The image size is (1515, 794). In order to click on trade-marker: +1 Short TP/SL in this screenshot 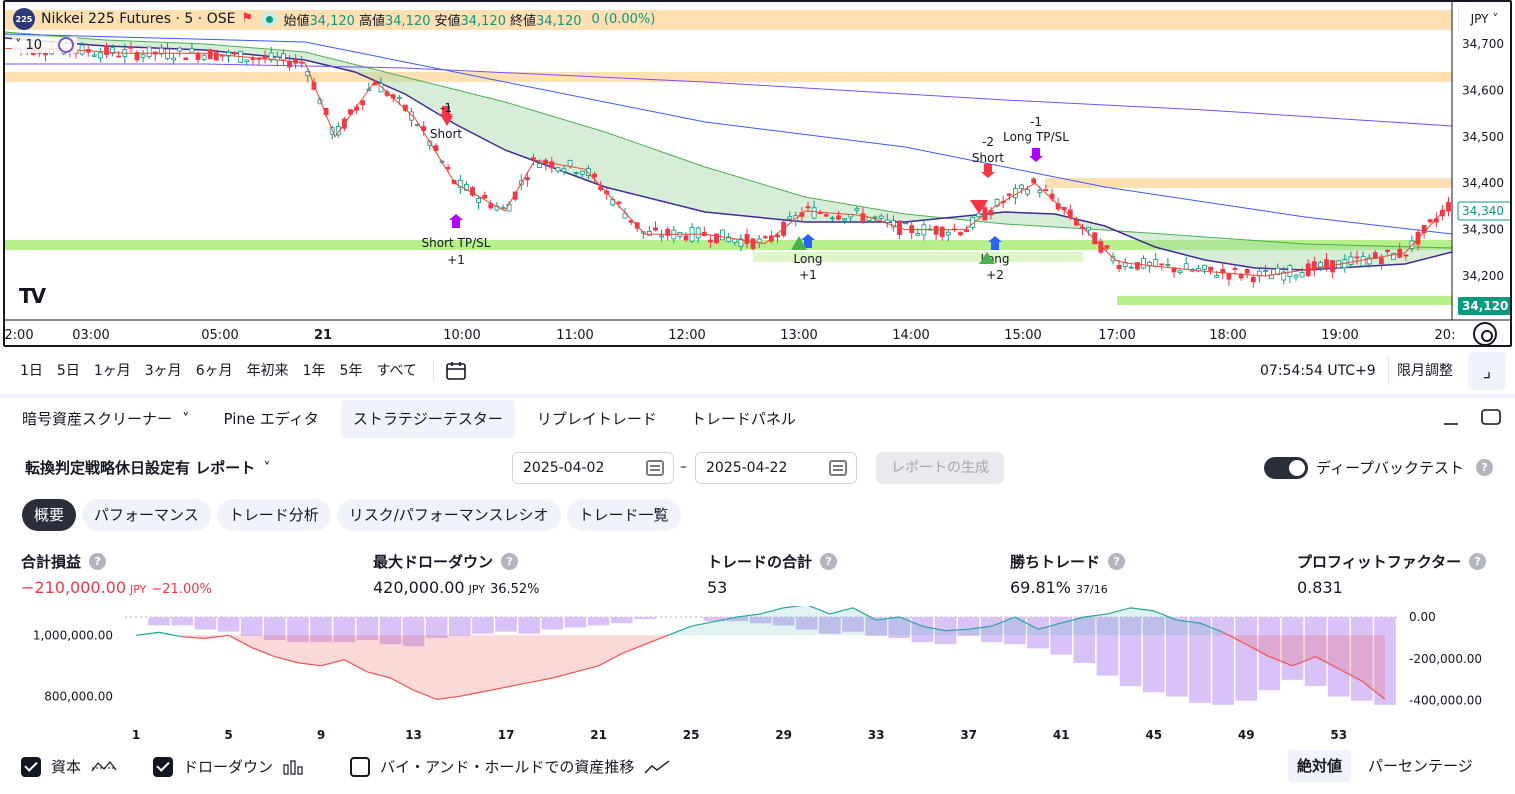, I will do `click(456, 240)`.